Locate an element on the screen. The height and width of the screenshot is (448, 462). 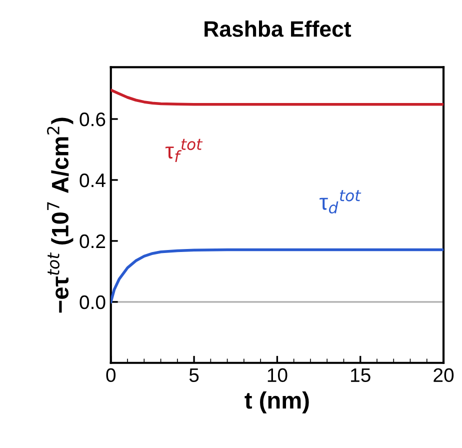
y-tick-label: 0.6 is located at coordinates (93, 119).